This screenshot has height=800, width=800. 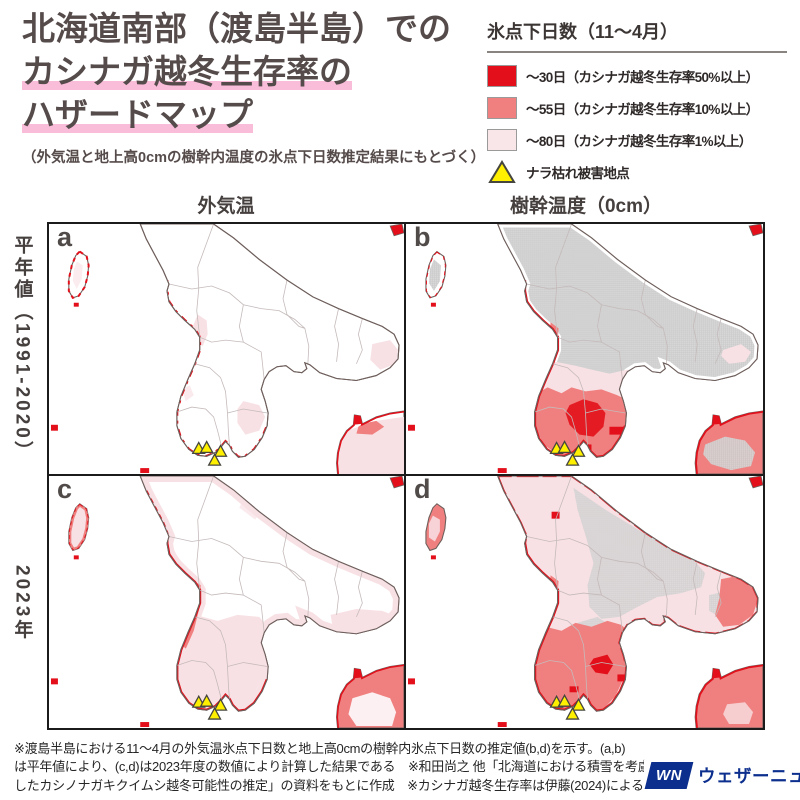 What do you see at coordinates (65, 238) in the screenshot?
I see `panel-letter-a: a` at bounding box center [65, 238].